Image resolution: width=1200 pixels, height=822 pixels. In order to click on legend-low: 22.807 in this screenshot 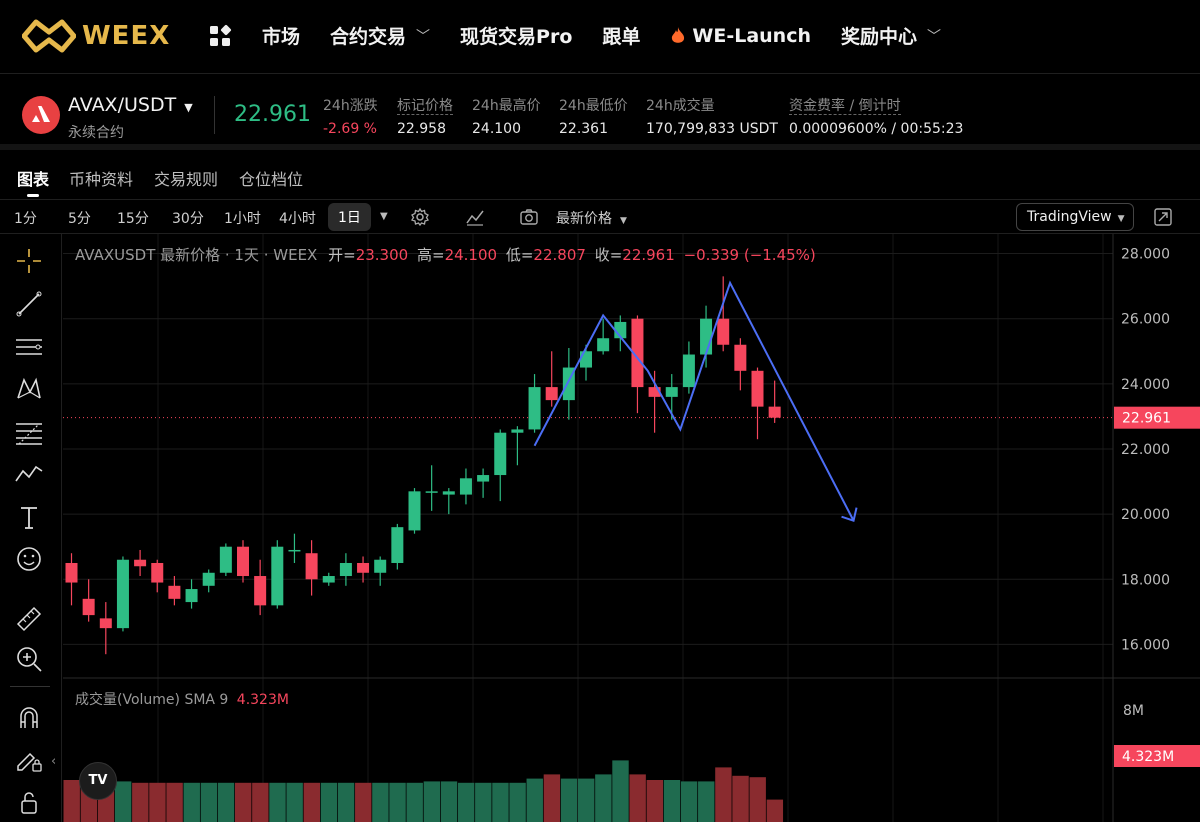, I will do `click(559, 255)`.